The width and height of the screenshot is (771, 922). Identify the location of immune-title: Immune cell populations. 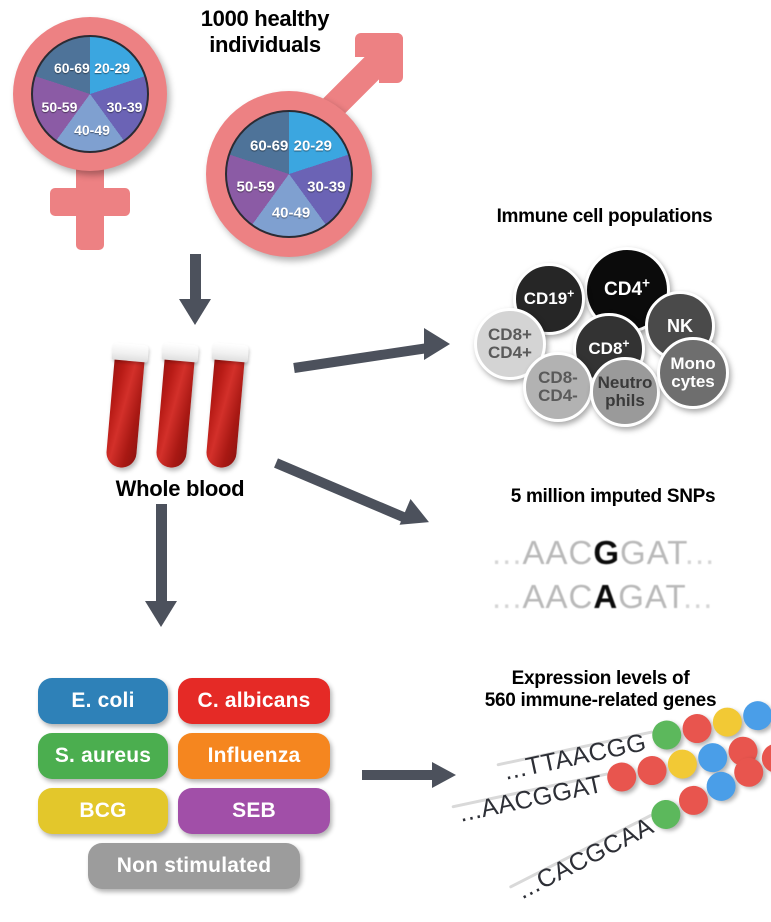
(604, 216).